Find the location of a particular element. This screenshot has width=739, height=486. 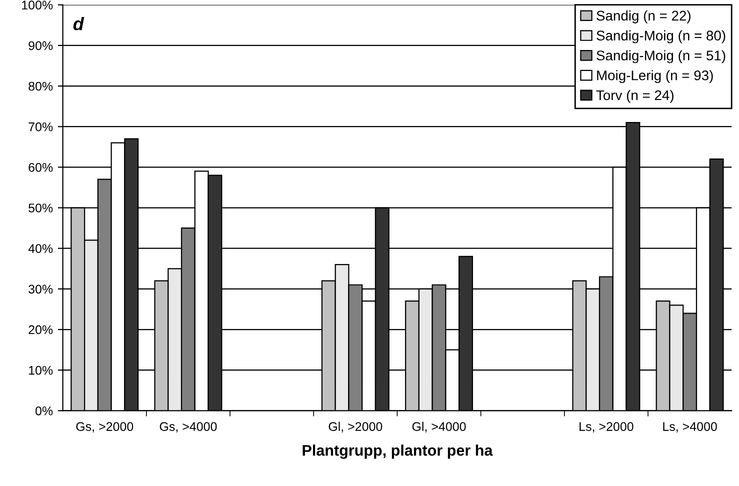

x-tick-label: Gs, >4000 is located at coordinates (188, 427).